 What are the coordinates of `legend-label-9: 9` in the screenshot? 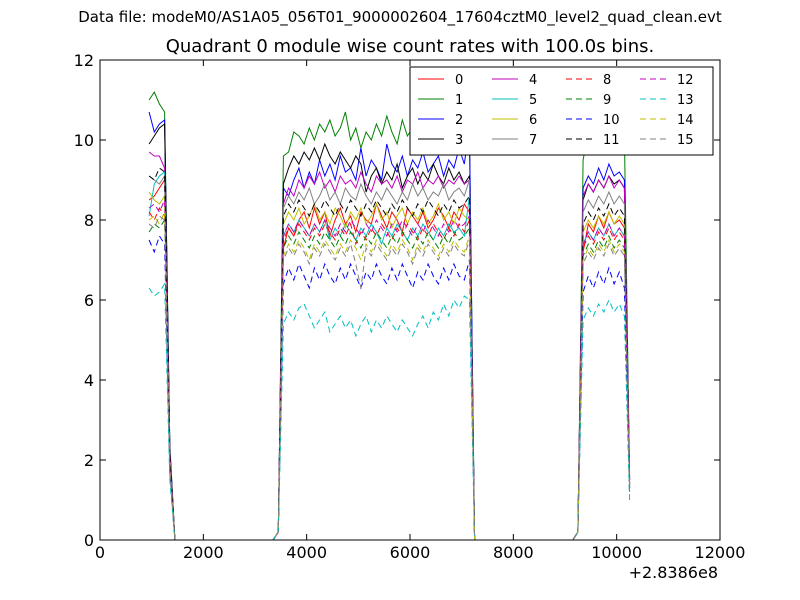 It's located at (607, 100).